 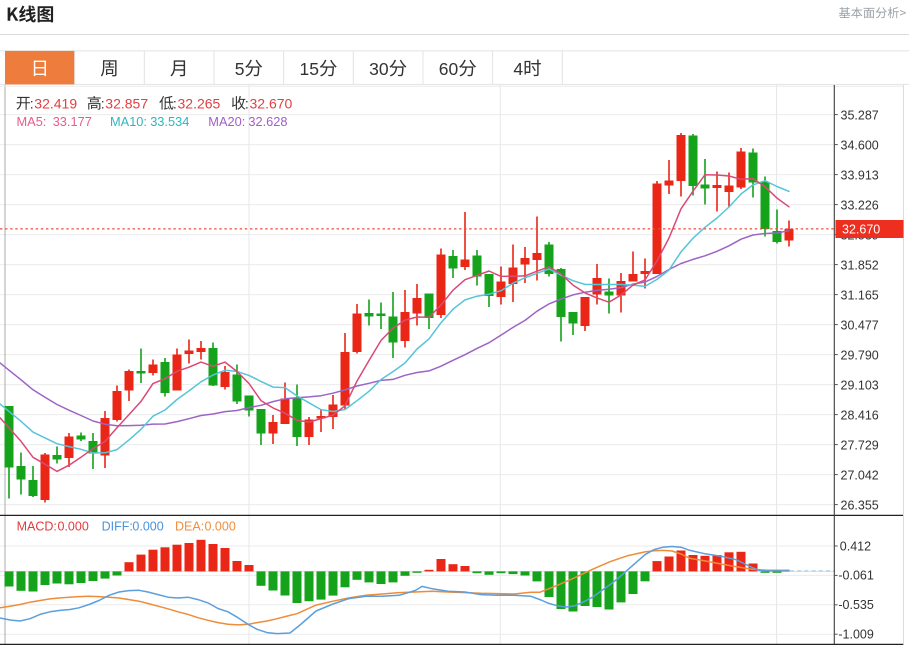 What do you see at coordinates (128, 121) in the screenshot?
I see `svg-text: MA10:` at bounding box center [128, 121].